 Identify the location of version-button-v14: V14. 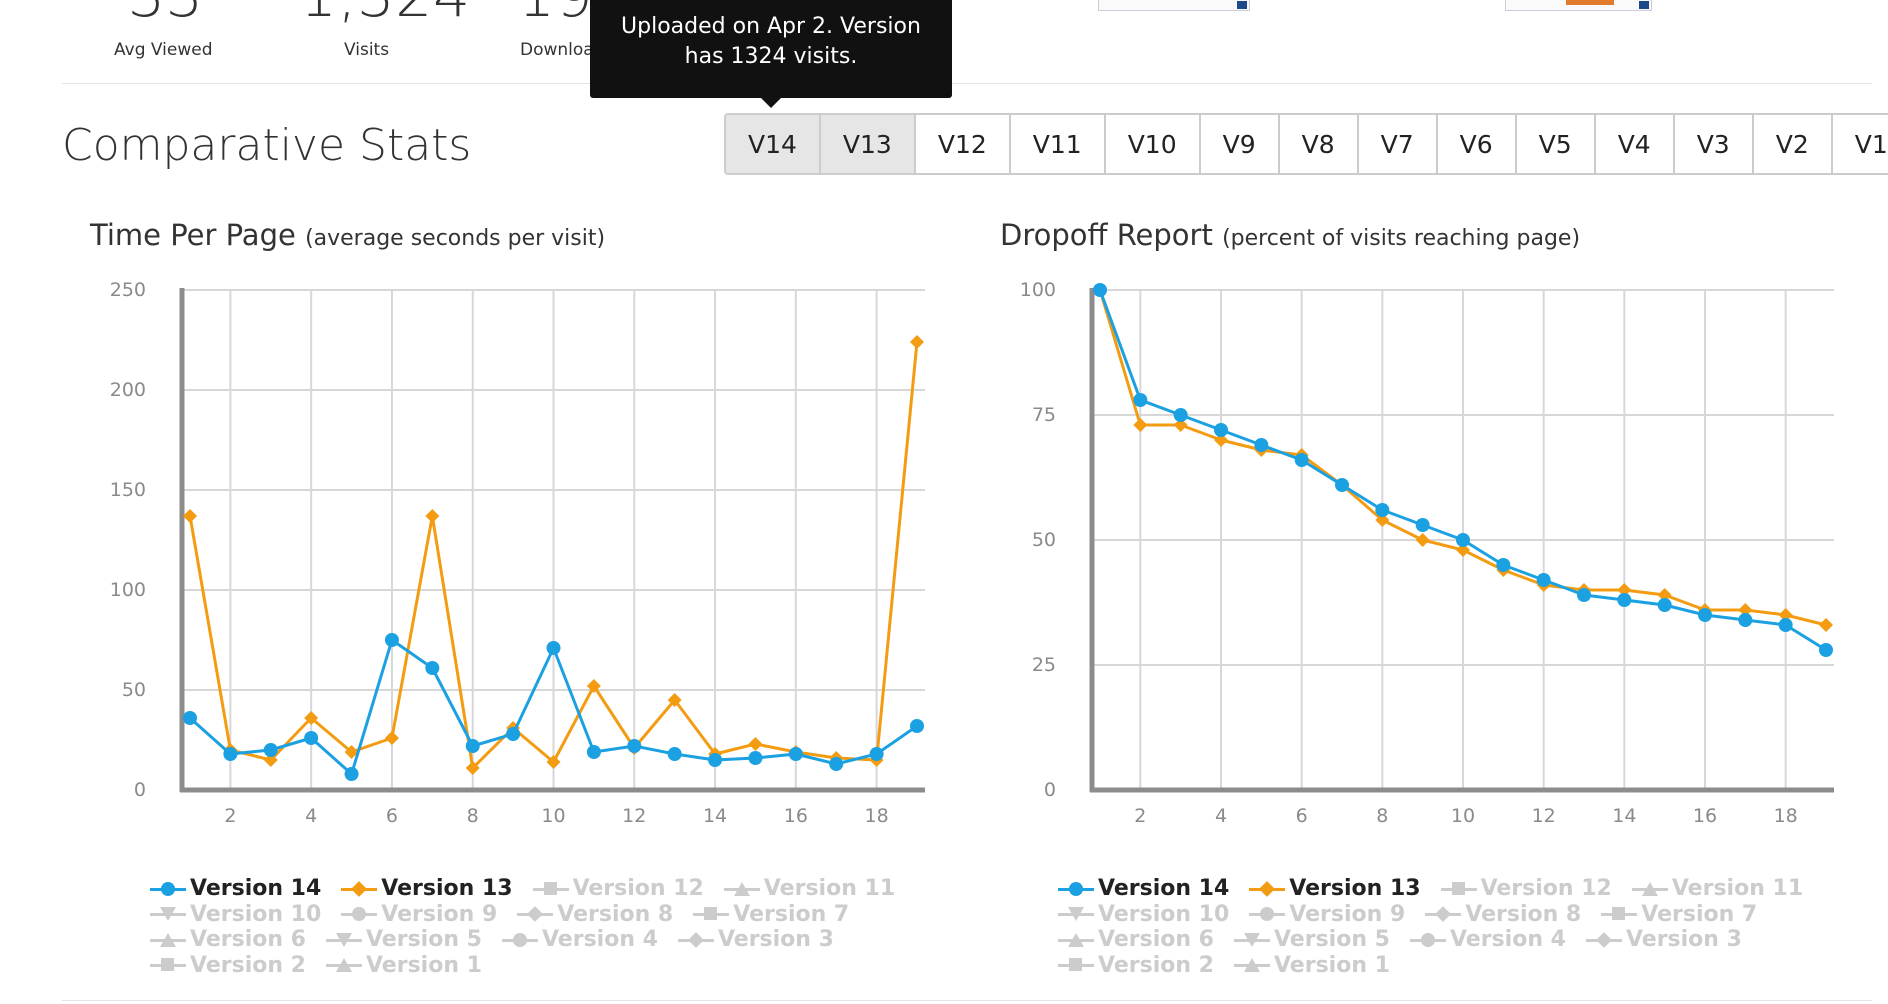
(773, 144).